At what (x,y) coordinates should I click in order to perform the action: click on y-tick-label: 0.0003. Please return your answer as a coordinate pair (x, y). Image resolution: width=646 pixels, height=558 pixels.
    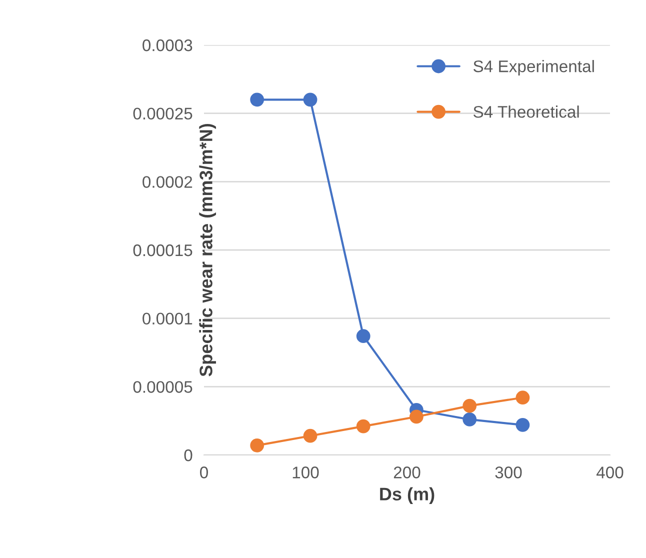
    Looking at the image, I should click on (167, 45).